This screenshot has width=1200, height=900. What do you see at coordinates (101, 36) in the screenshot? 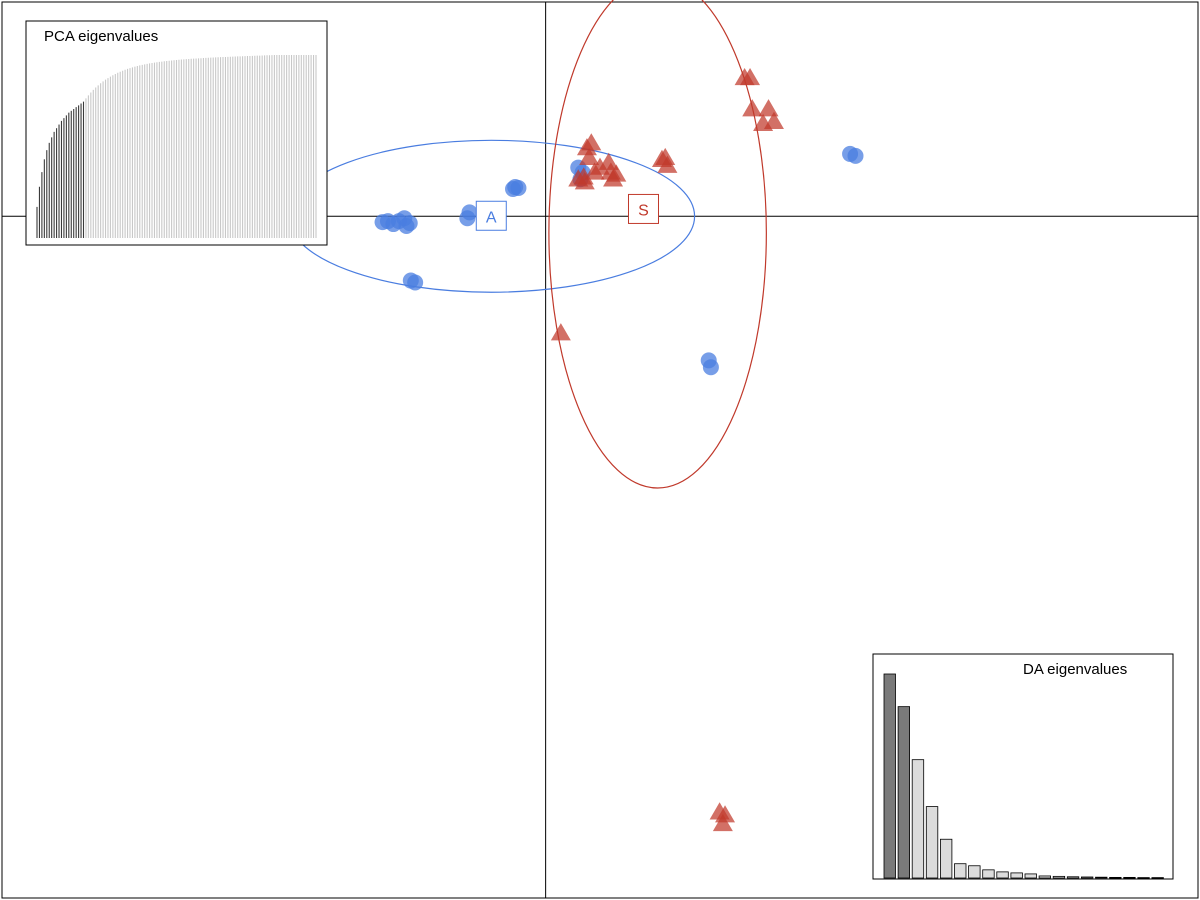
I see `pca-inset-title: PCA eigenvalues` at bounding box center [101, 36].